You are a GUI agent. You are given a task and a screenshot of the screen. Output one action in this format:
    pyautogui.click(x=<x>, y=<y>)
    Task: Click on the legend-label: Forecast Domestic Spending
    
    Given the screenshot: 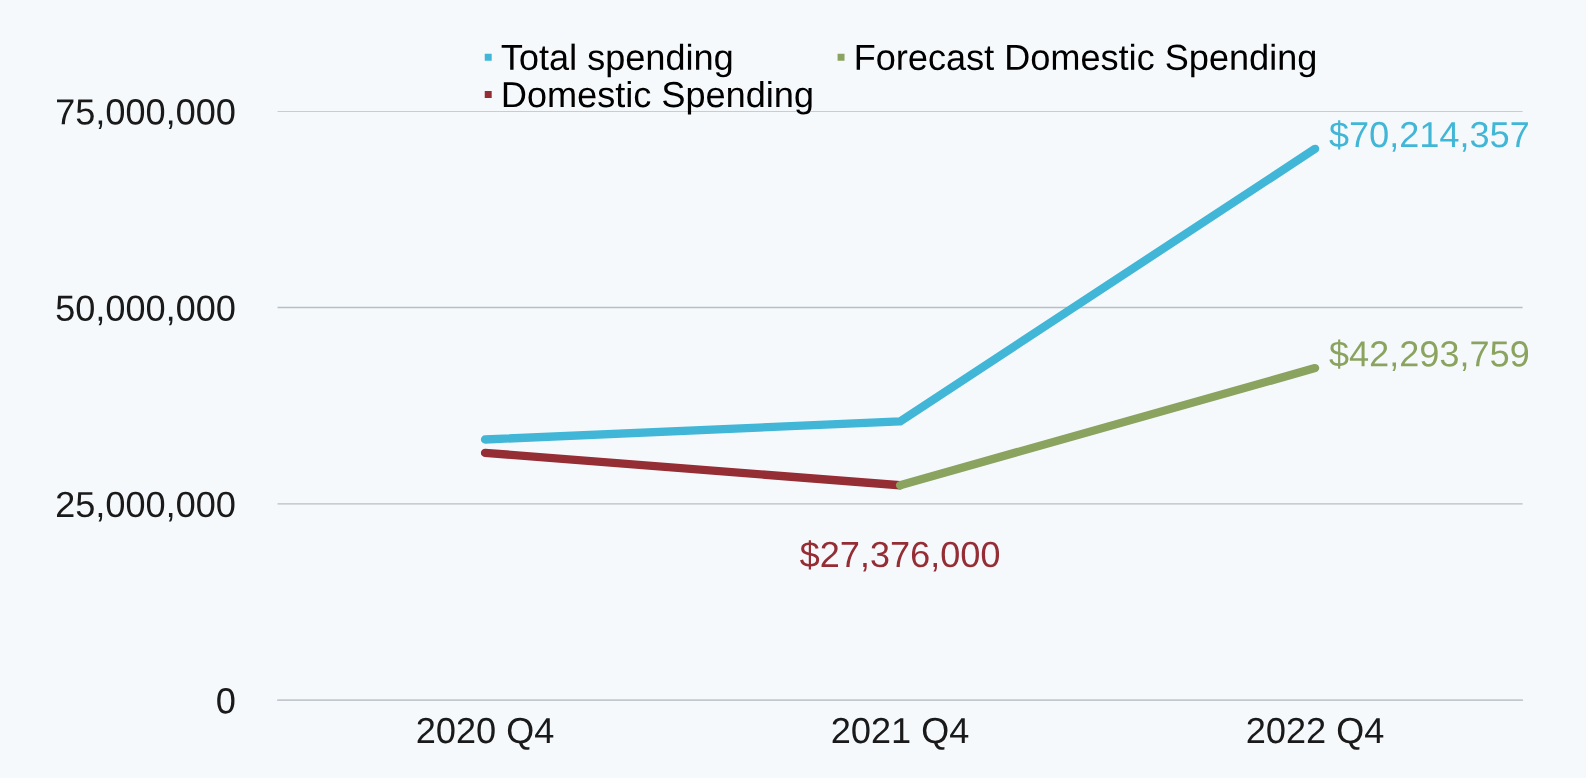 What is the action you would take?
    pyautogui.click(x=1086, y=60)
    